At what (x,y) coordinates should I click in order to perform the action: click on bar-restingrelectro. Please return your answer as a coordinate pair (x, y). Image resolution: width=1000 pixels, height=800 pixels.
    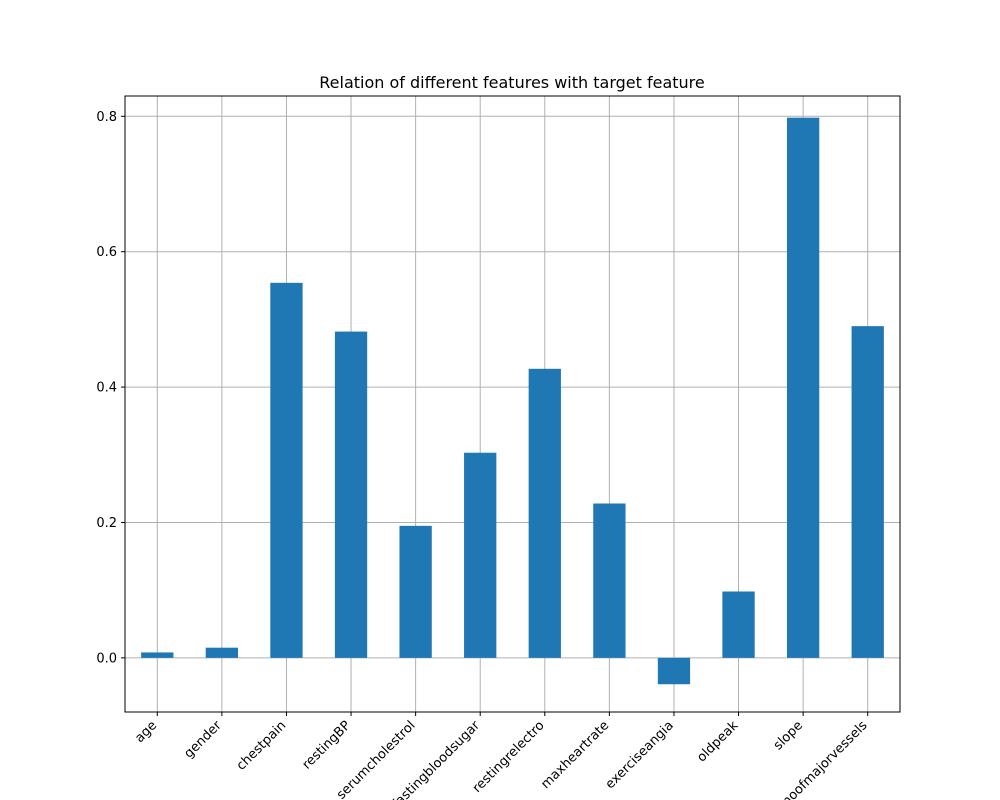
    Looking at the image, I should click on (544, 513).